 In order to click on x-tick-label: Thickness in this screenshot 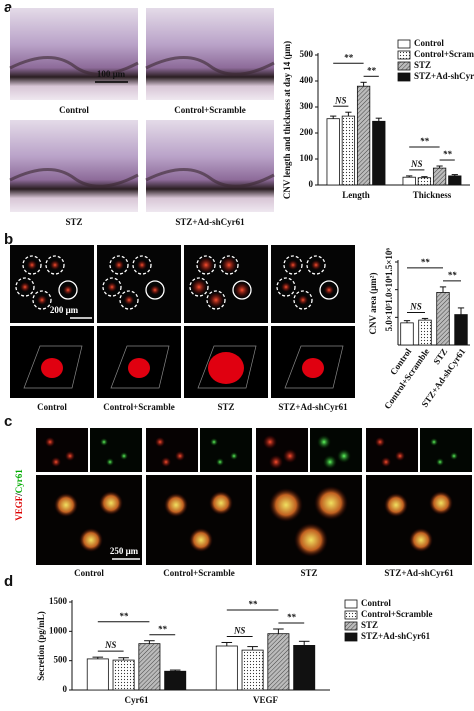, I will do `click(432, 195)`.